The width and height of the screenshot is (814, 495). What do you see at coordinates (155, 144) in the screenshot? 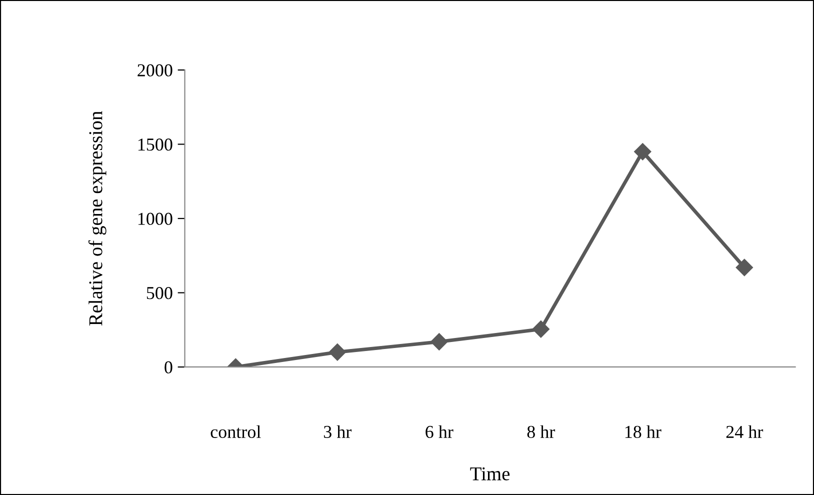
I see `y-tick-label: 1500` at bounding box center [155, 144].